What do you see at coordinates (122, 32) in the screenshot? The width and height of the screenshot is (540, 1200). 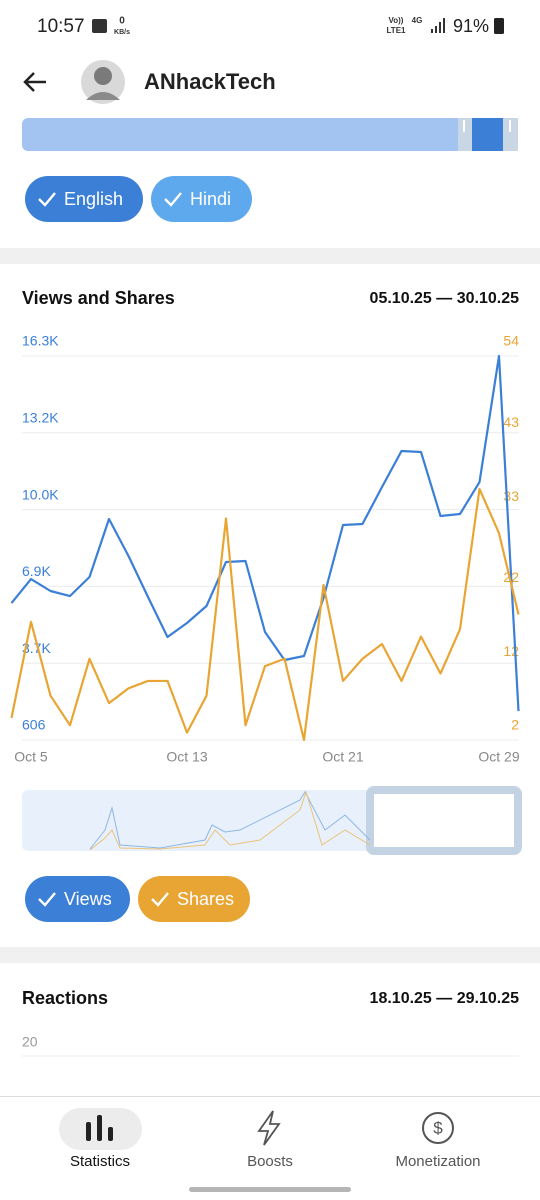 I see `status-speed-unit: KB/s` at bounding box center [122, 32].